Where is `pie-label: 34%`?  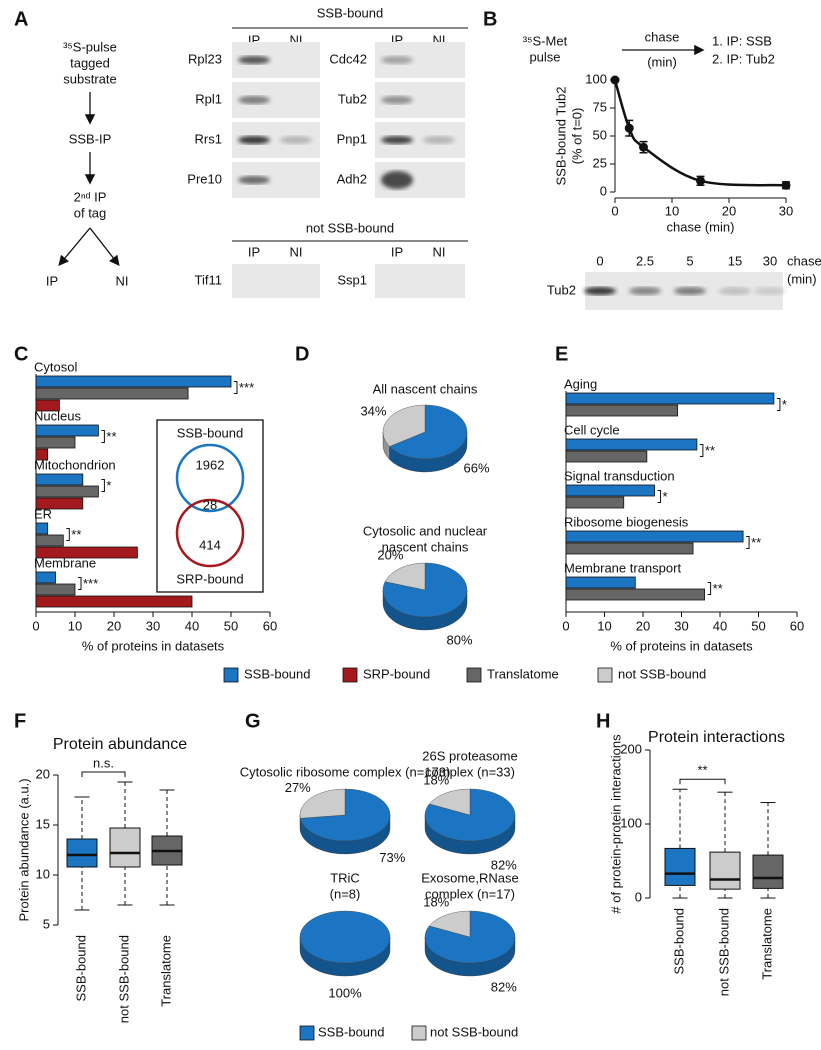 pie-label: 34% is located at coordinates (373, 410).